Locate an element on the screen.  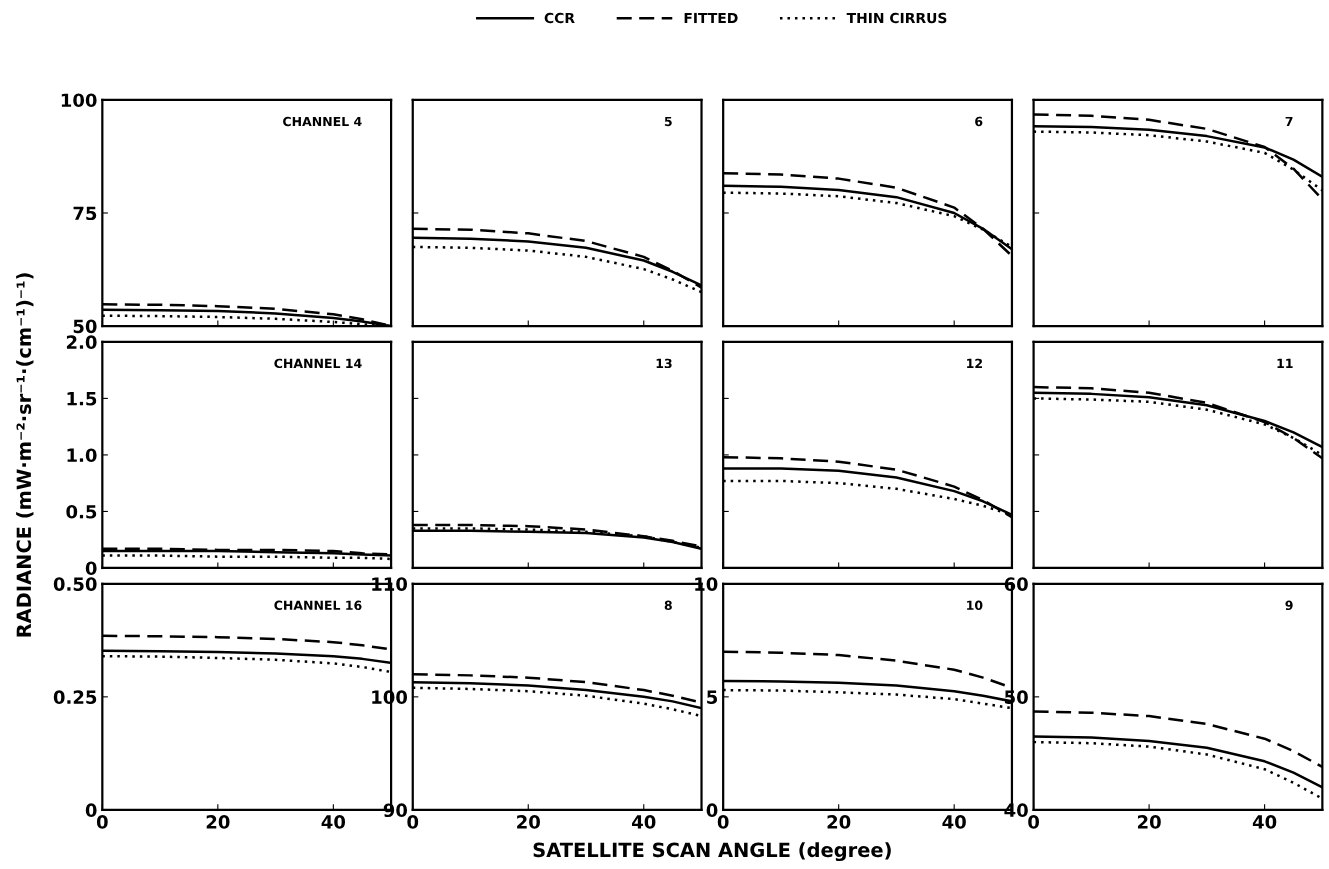
annotation: 13 is located at coordinates (664, 363).